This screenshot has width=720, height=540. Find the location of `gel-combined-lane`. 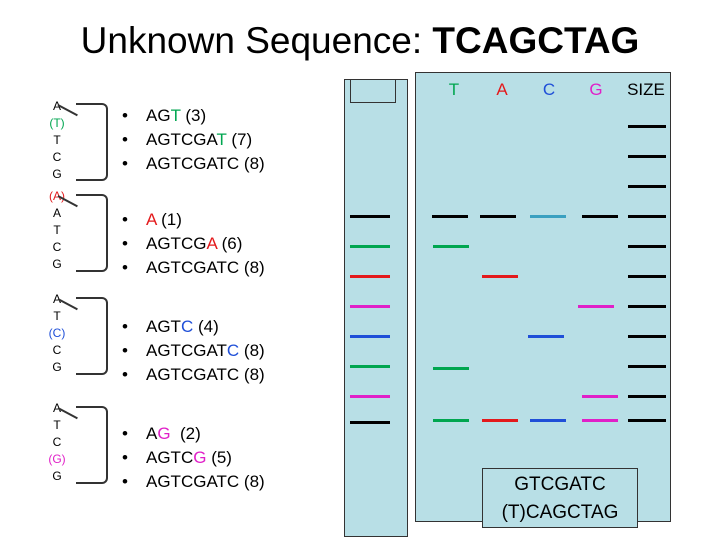

gel-combined-lane is located at coordinates (376, 308).